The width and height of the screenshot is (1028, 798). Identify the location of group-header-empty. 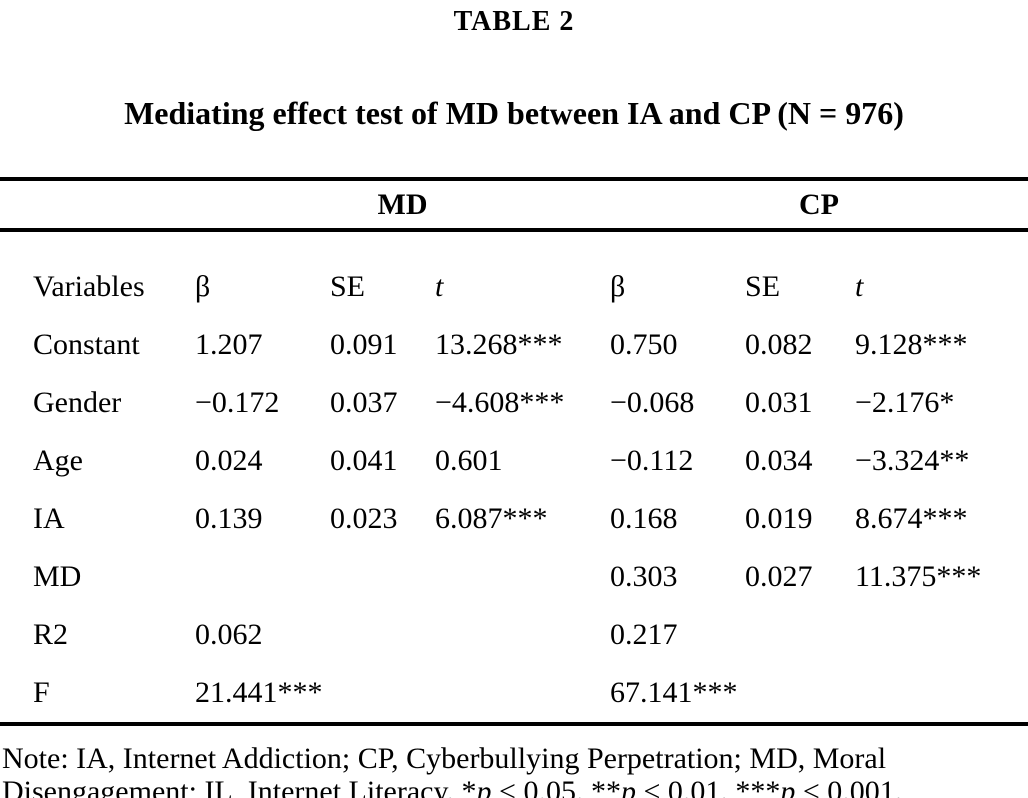
(97, 205).